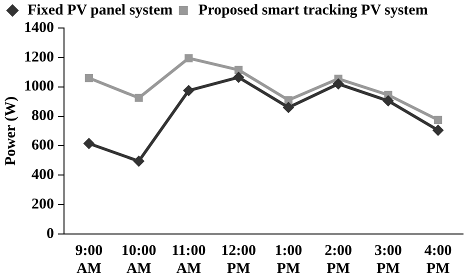 The image size is (469, 280). What do you see at coordinates (388, 259) in the screenshot?
I see `x-tick-label: 3:00 PM` at bounding box center [388, 259].